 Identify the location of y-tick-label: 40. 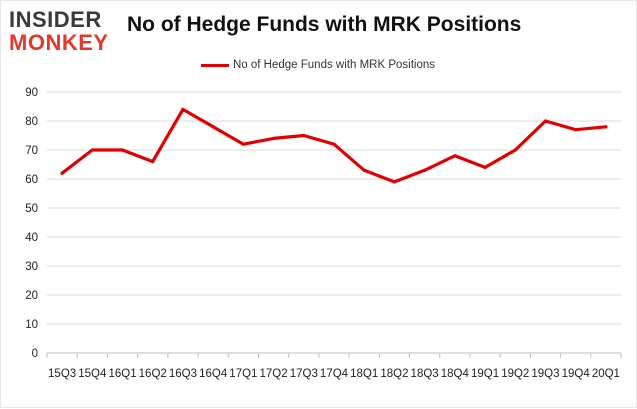
(31, 238).